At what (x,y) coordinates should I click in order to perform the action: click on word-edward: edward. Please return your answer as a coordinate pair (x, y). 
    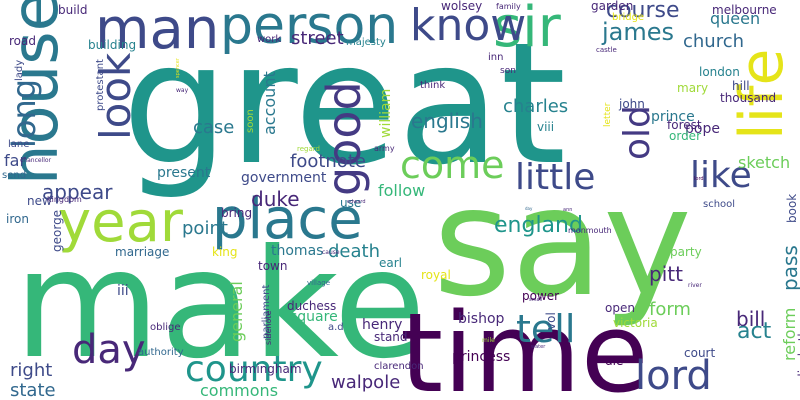
    Looking at the image, I should click on (356, 202).